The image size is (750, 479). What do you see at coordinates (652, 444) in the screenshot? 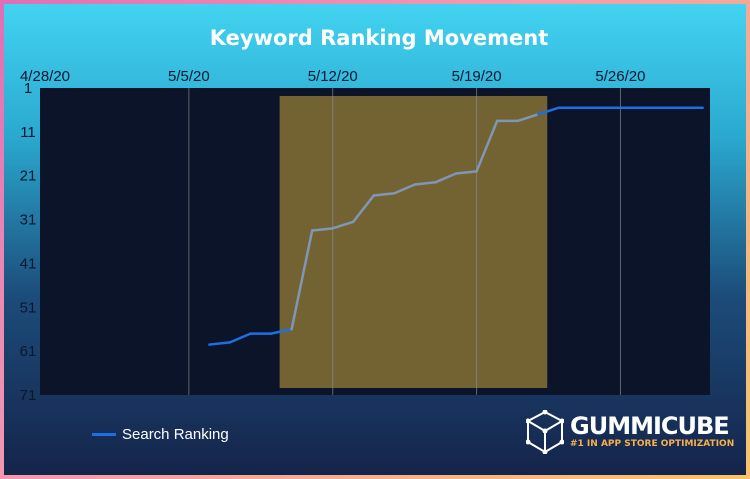
I see `logo-tagline: #1 IN APP STORE OPTIMIZATION` at bounding box center [652, 444].